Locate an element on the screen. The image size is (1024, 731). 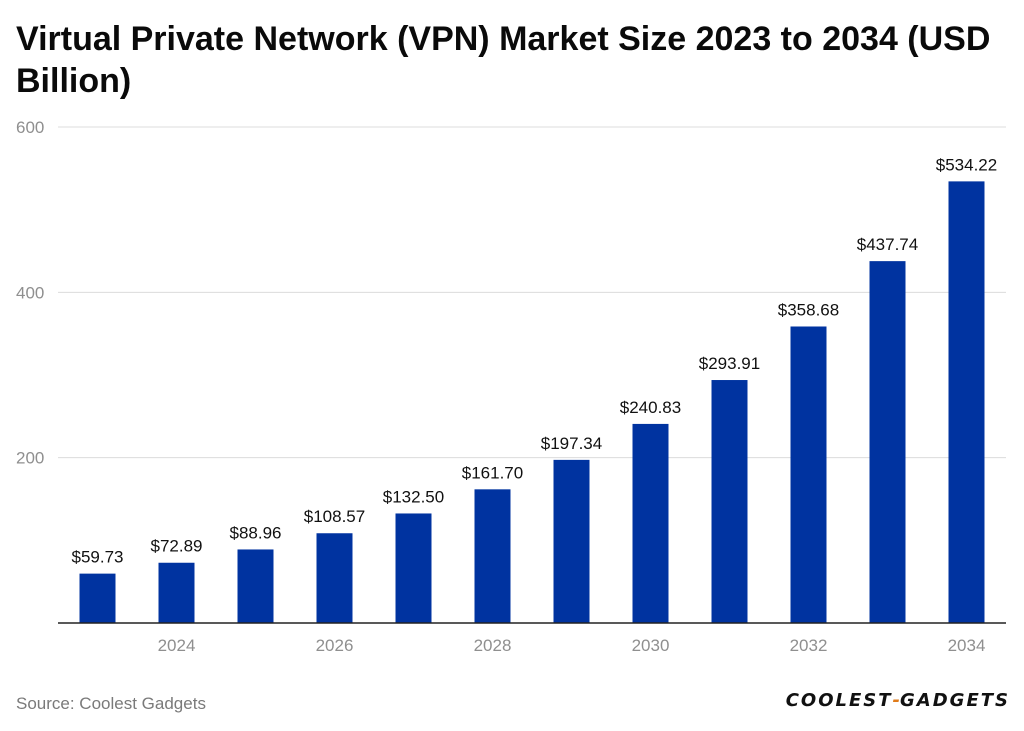
bar-2028 is located at coordinates (492, 556).